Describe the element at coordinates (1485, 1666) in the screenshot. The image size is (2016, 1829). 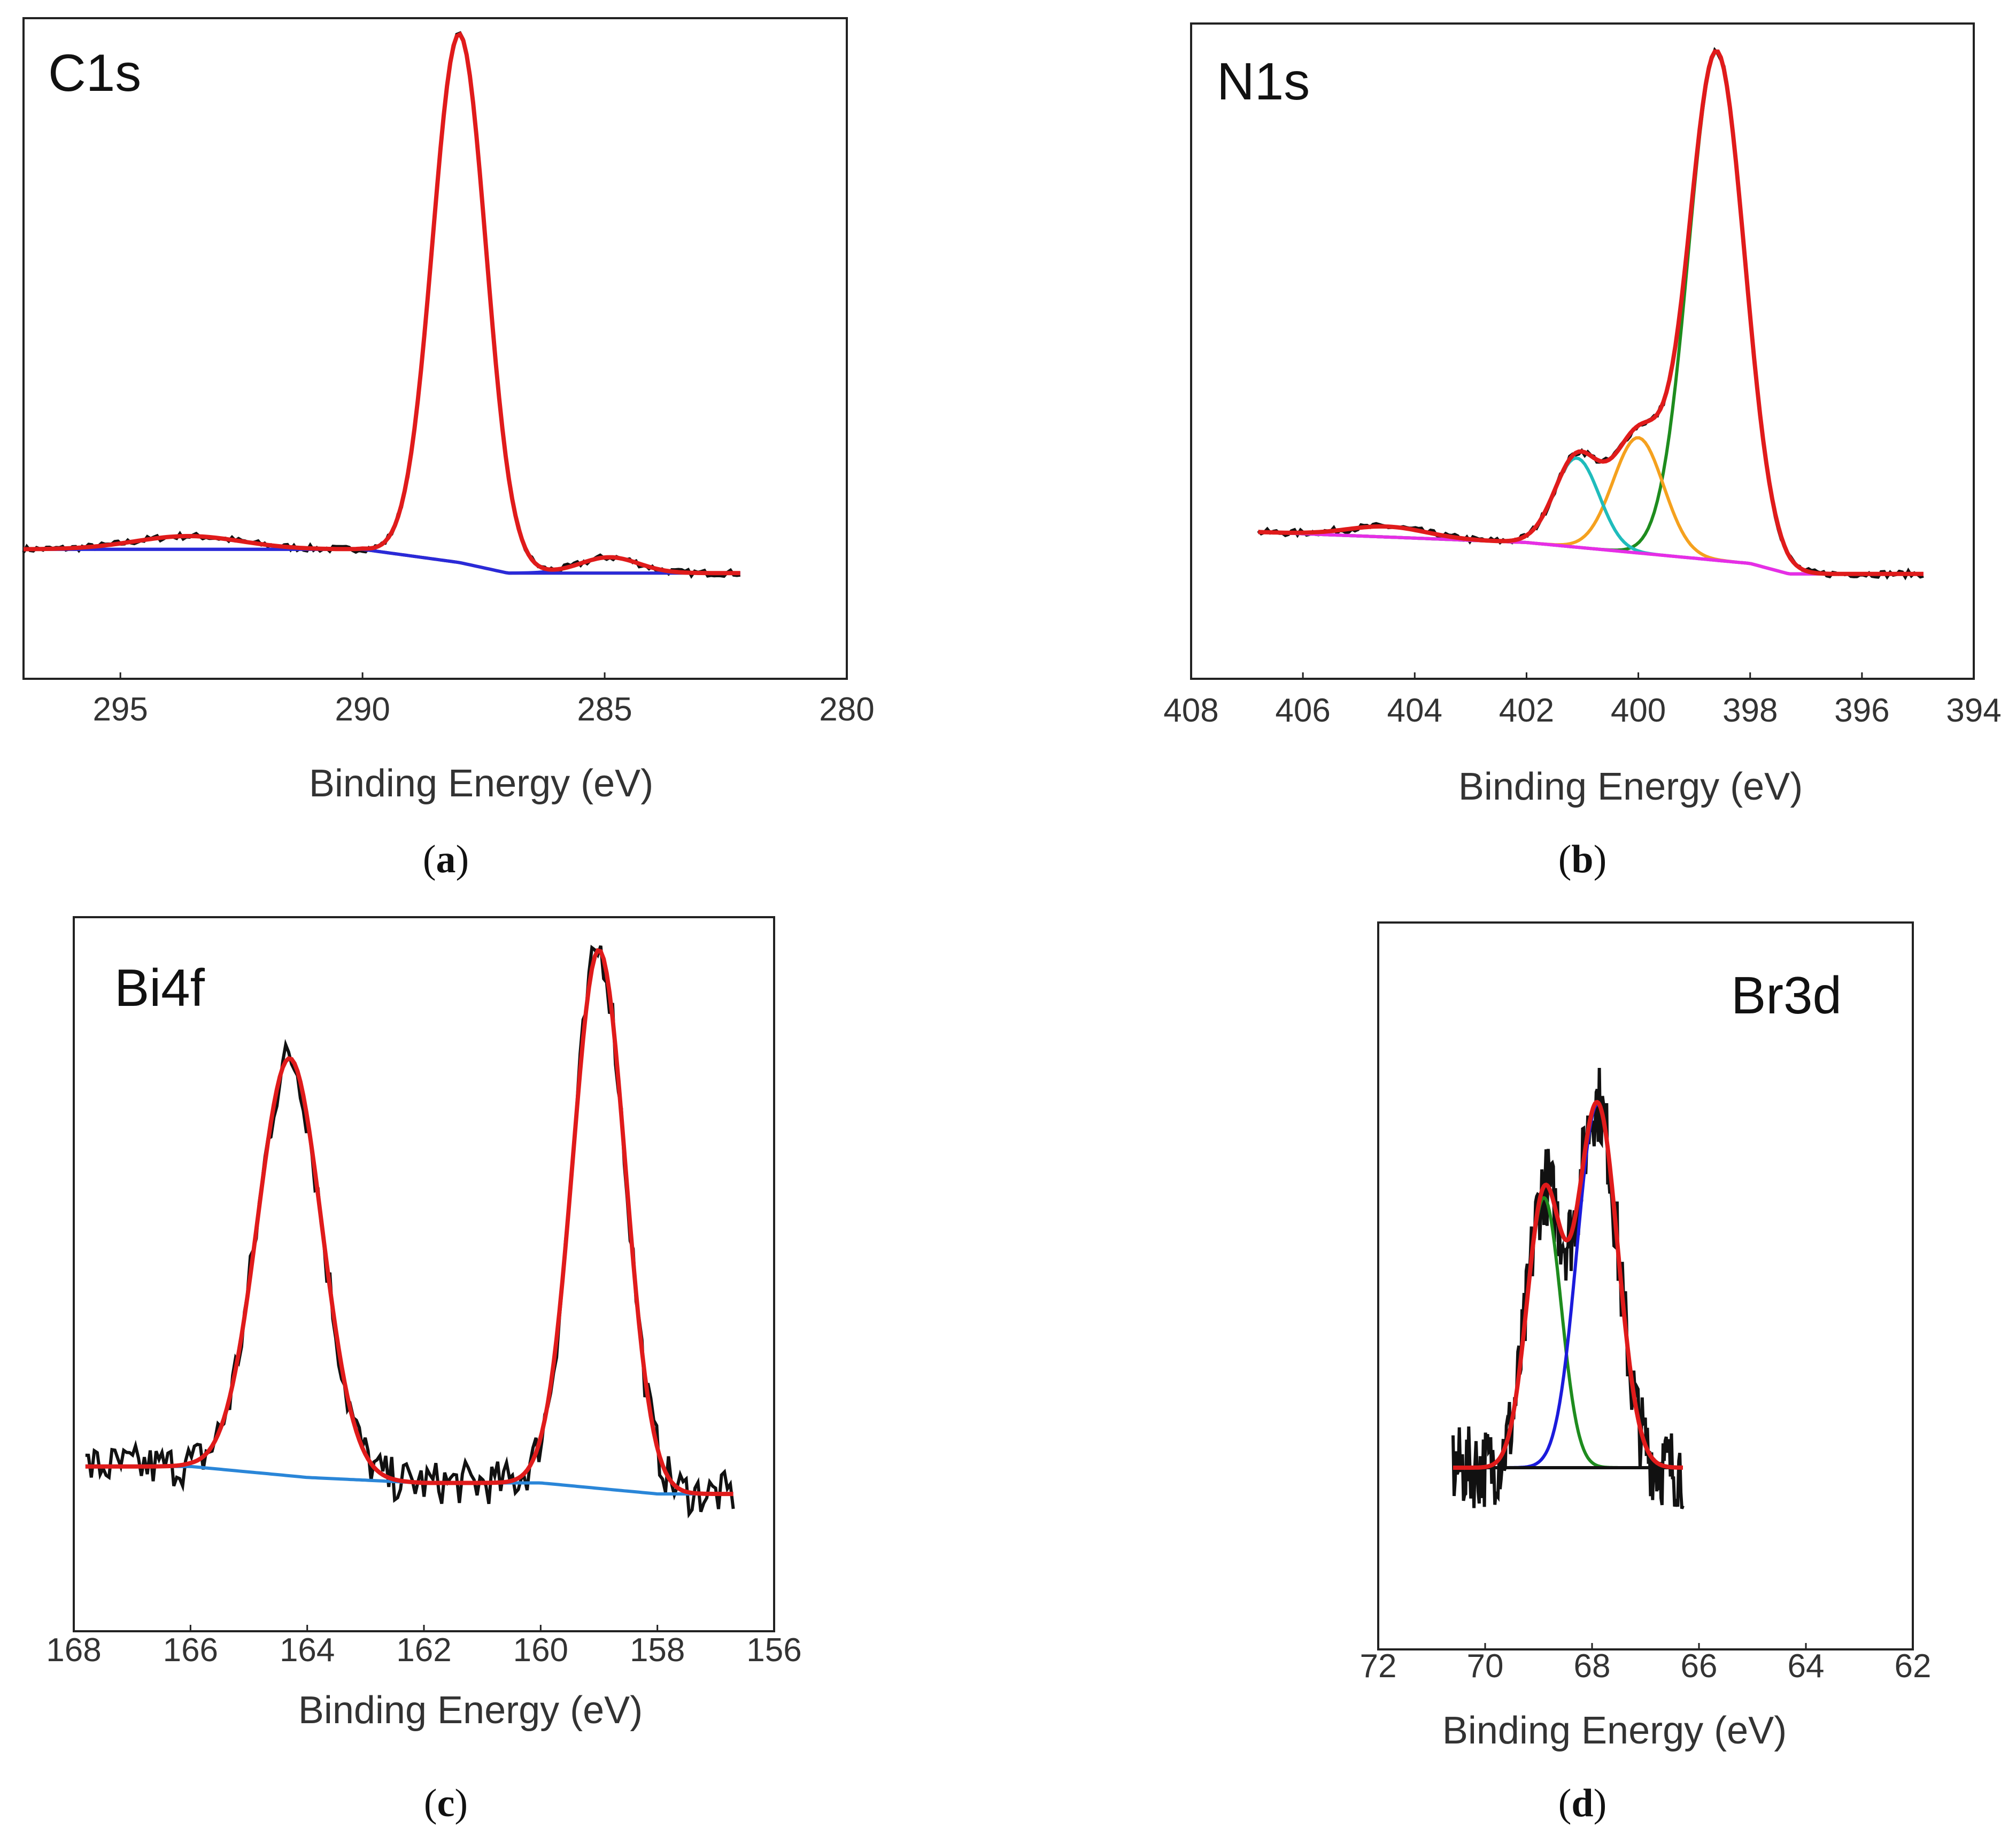
I see `x-tick-label: 70` at that location.